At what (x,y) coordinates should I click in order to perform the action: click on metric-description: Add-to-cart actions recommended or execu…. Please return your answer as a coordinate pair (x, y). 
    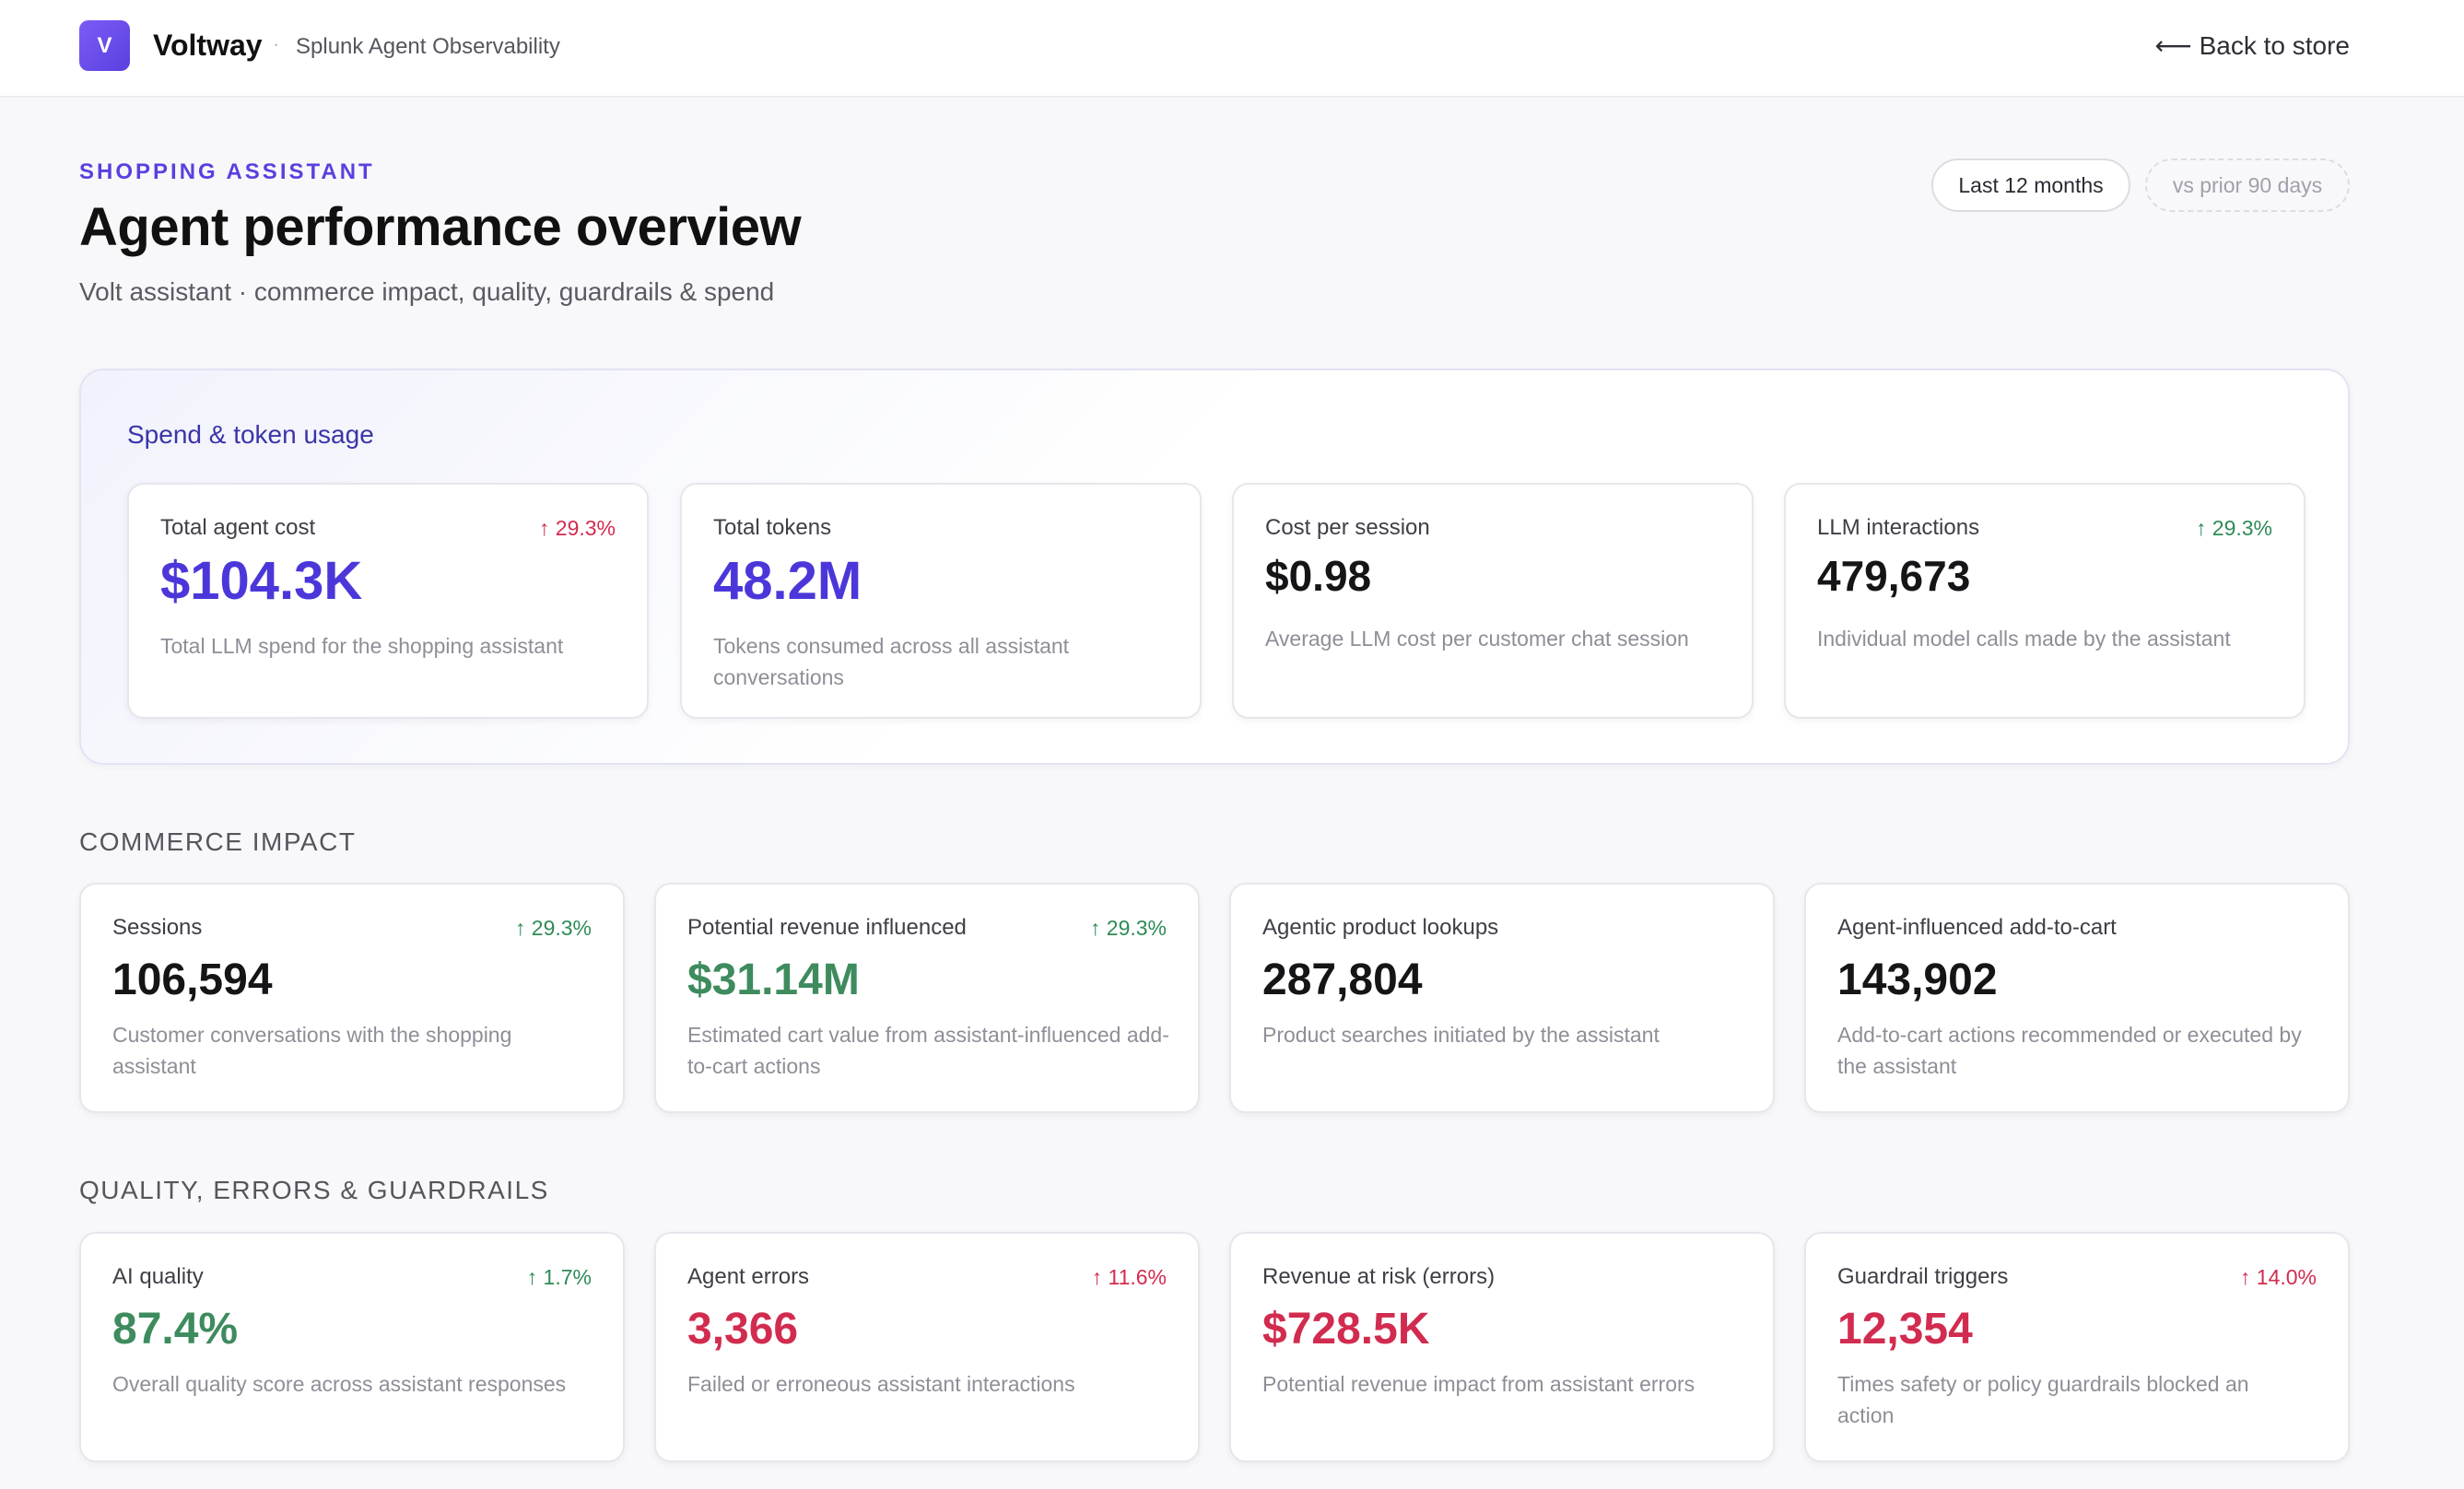
    Looking at the image, I should click on (2069, 1050).